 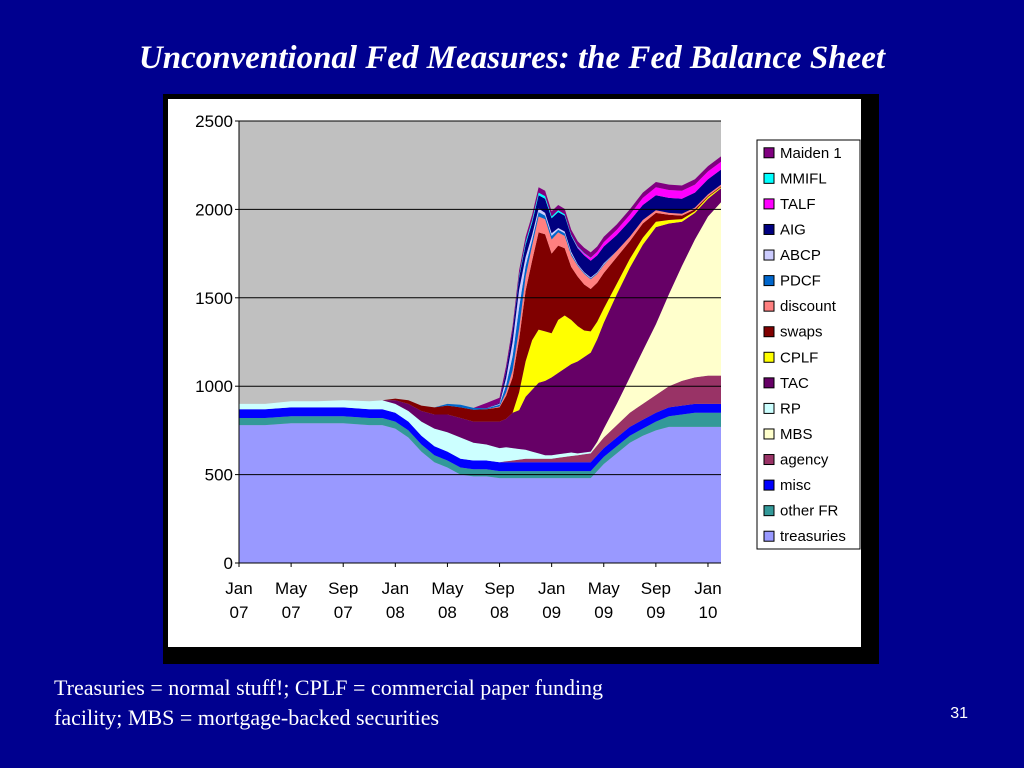 What do you see at coordinates (708, 612) in the screenshot?
I see `x-tick-label-year: 10` at bounding box center [708, 612].